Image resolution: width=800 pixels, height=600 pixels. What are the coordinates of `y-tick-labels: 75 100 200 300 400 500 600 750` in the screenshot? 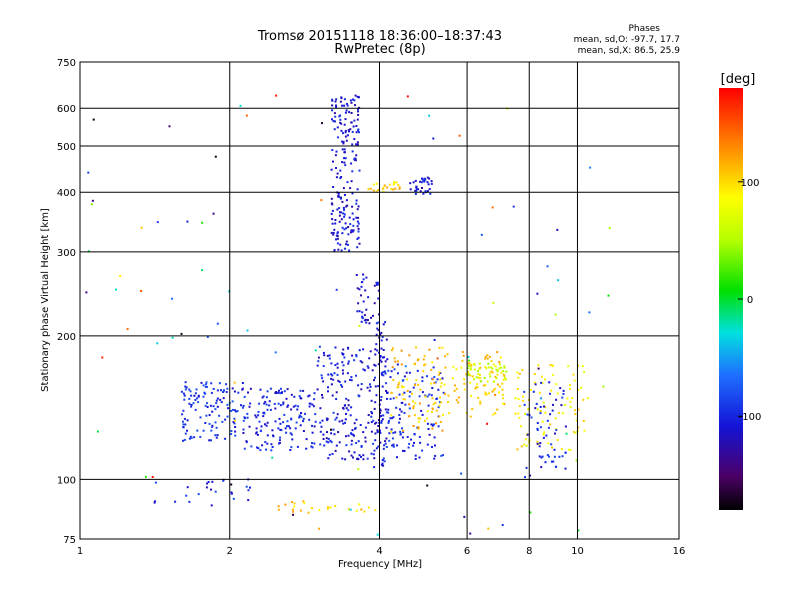 It's located at (66, 302).